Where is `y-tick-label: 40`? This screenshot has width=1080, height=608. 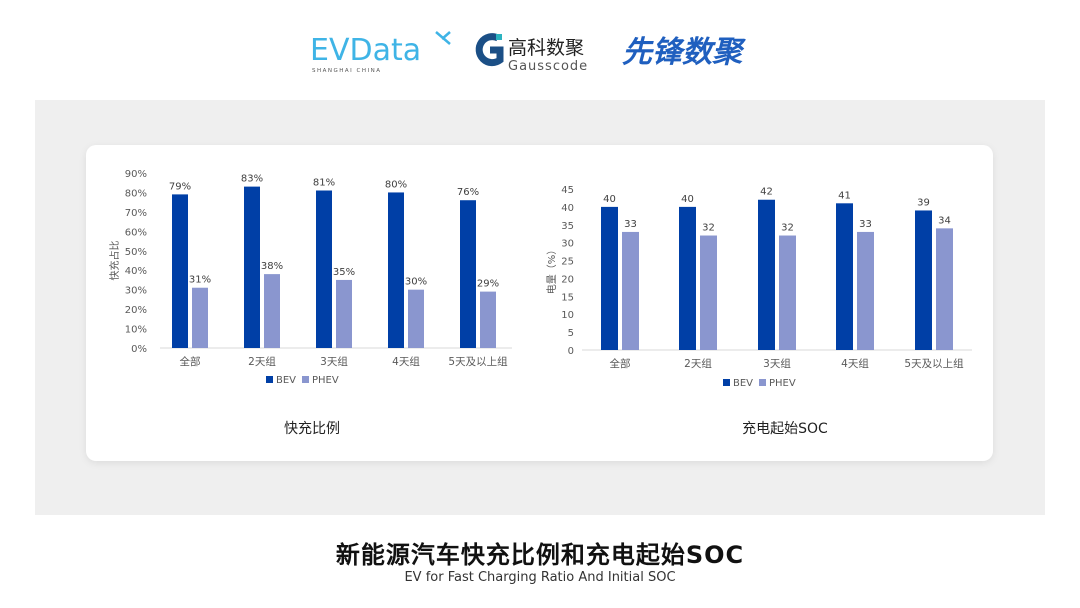
y-tick-label: 40 is located at coordinates (567, 208).